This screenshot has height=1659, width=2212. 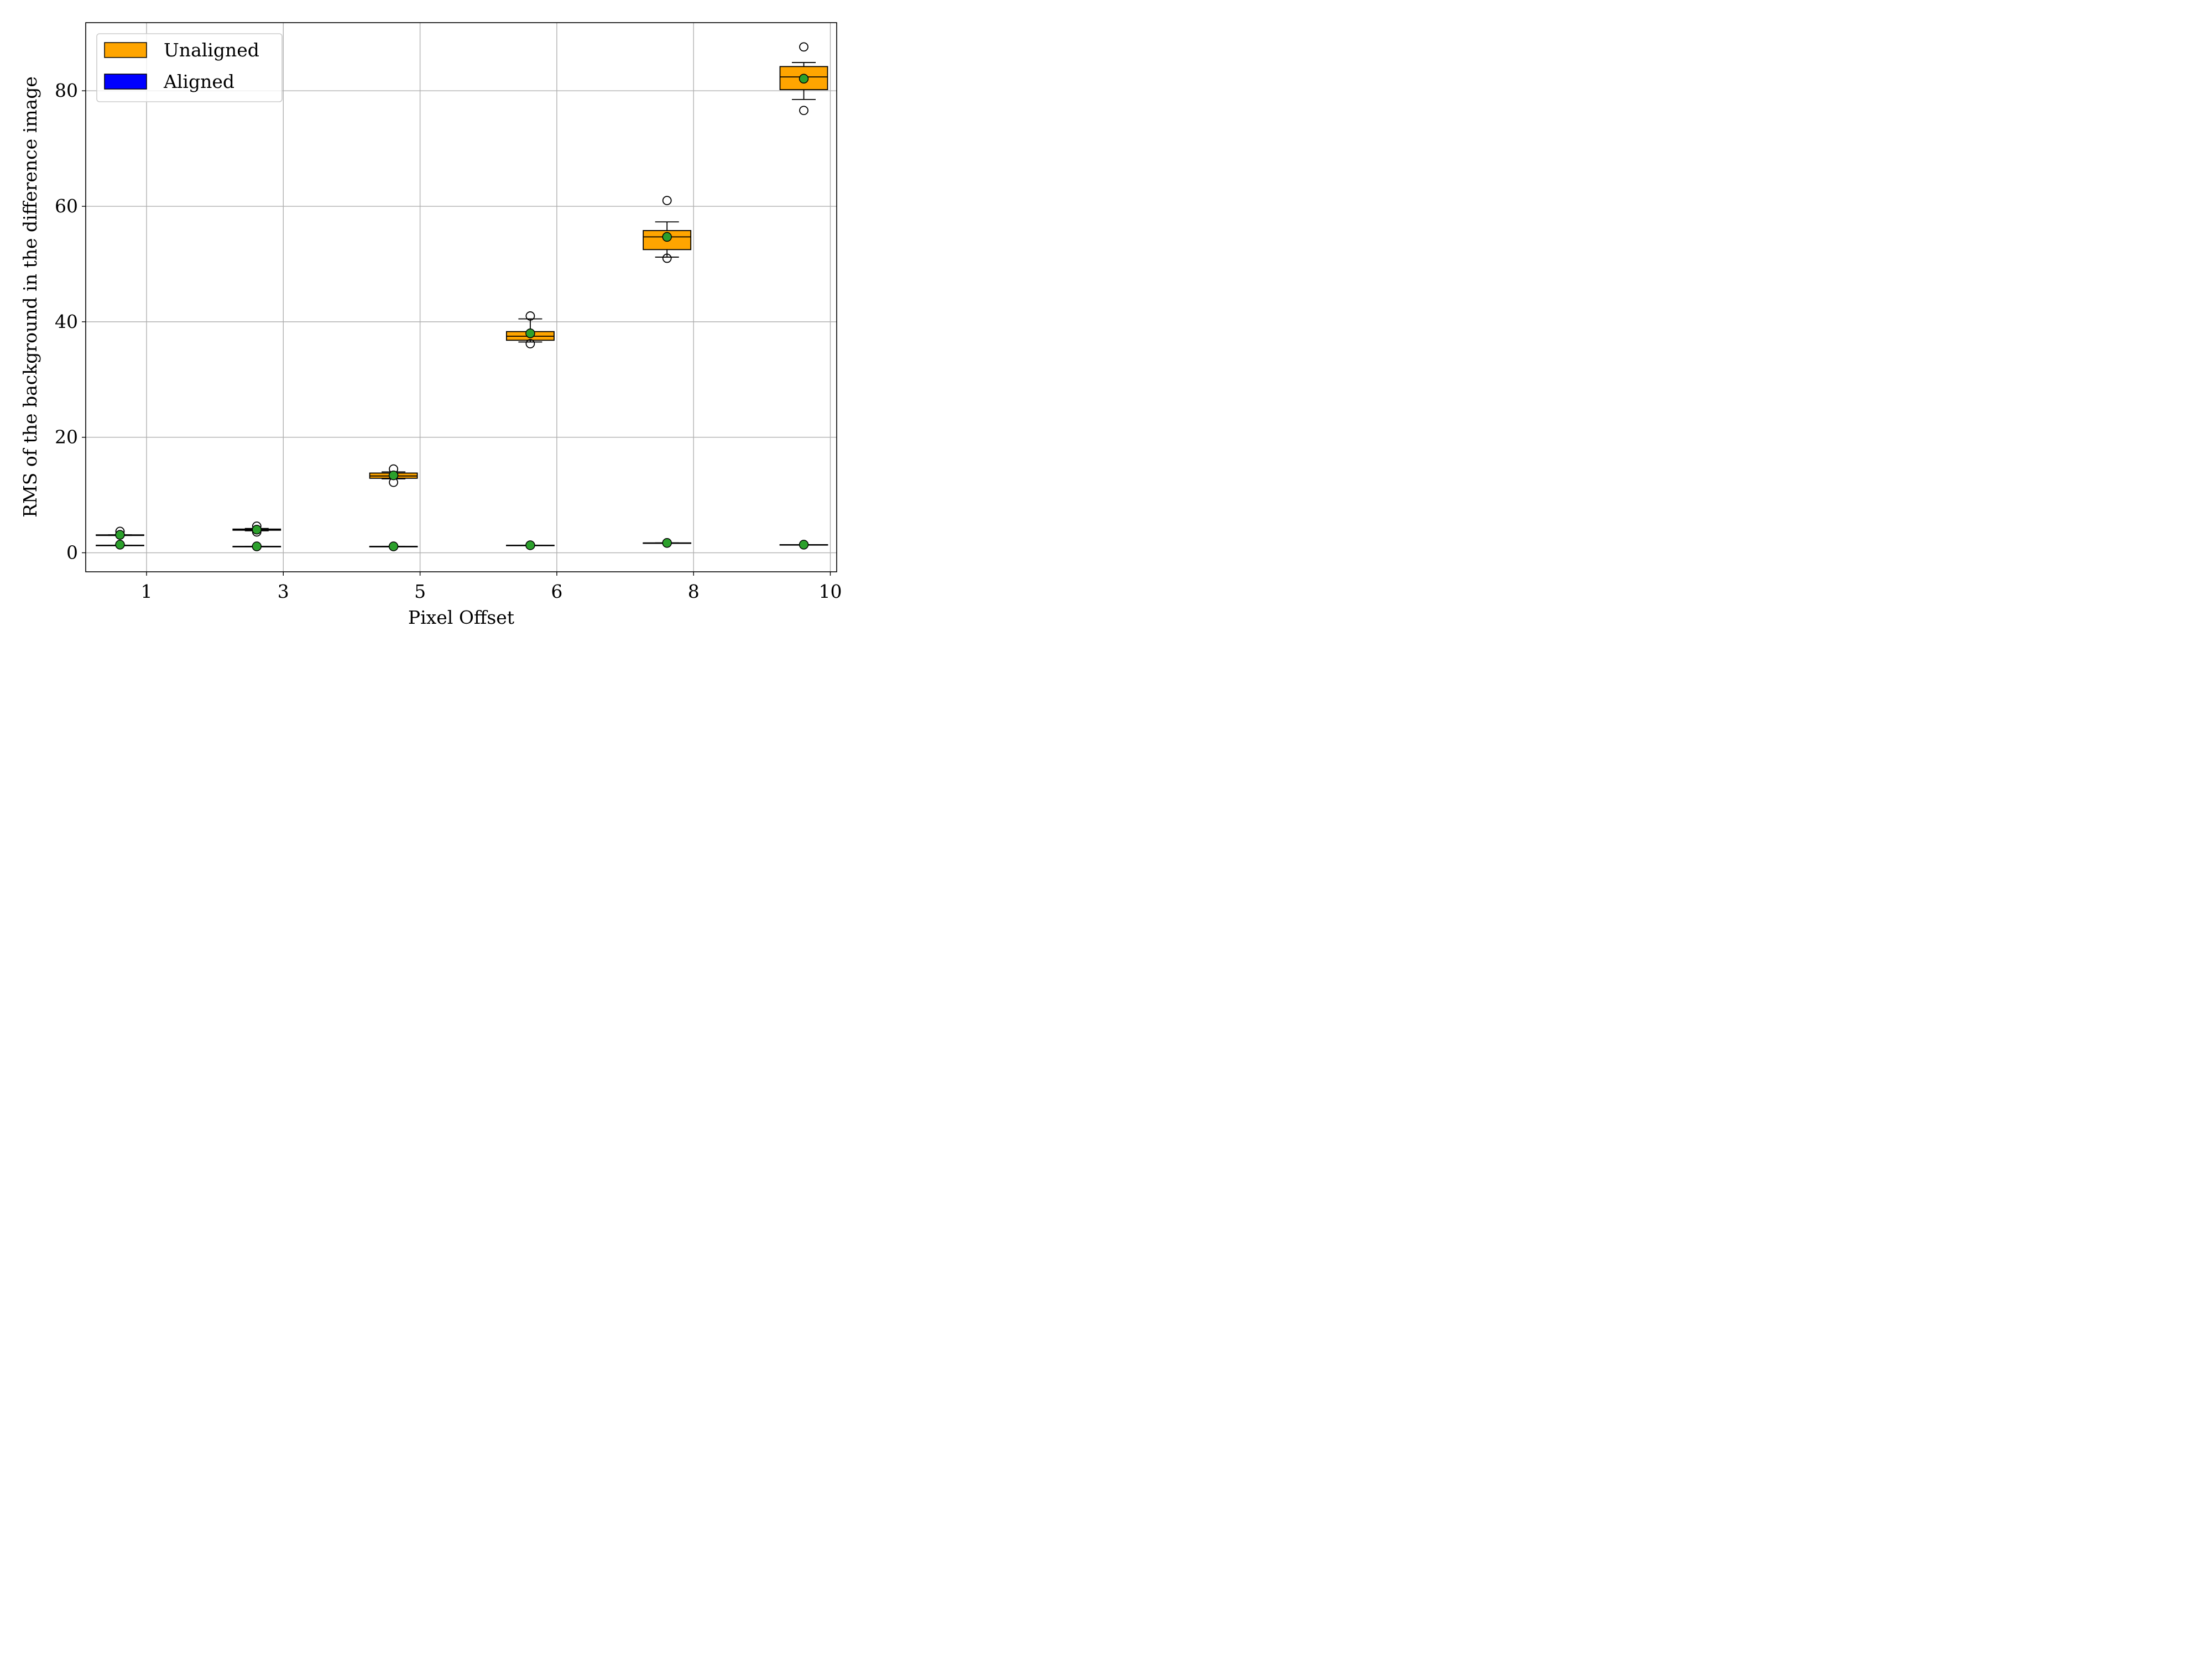 What do you see at coordinates (557, 591) in the screenshot?
I see `x-tick-label: 6` at bounding box center [557, 591].